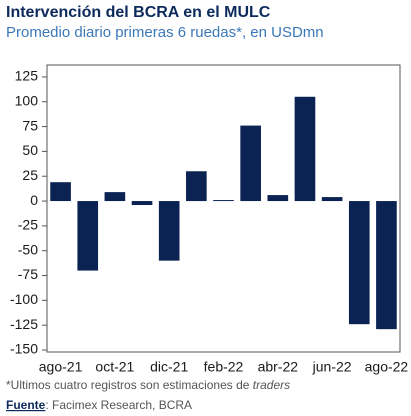  I want to click on x-tick-label: abr-22, so click(278, 367).